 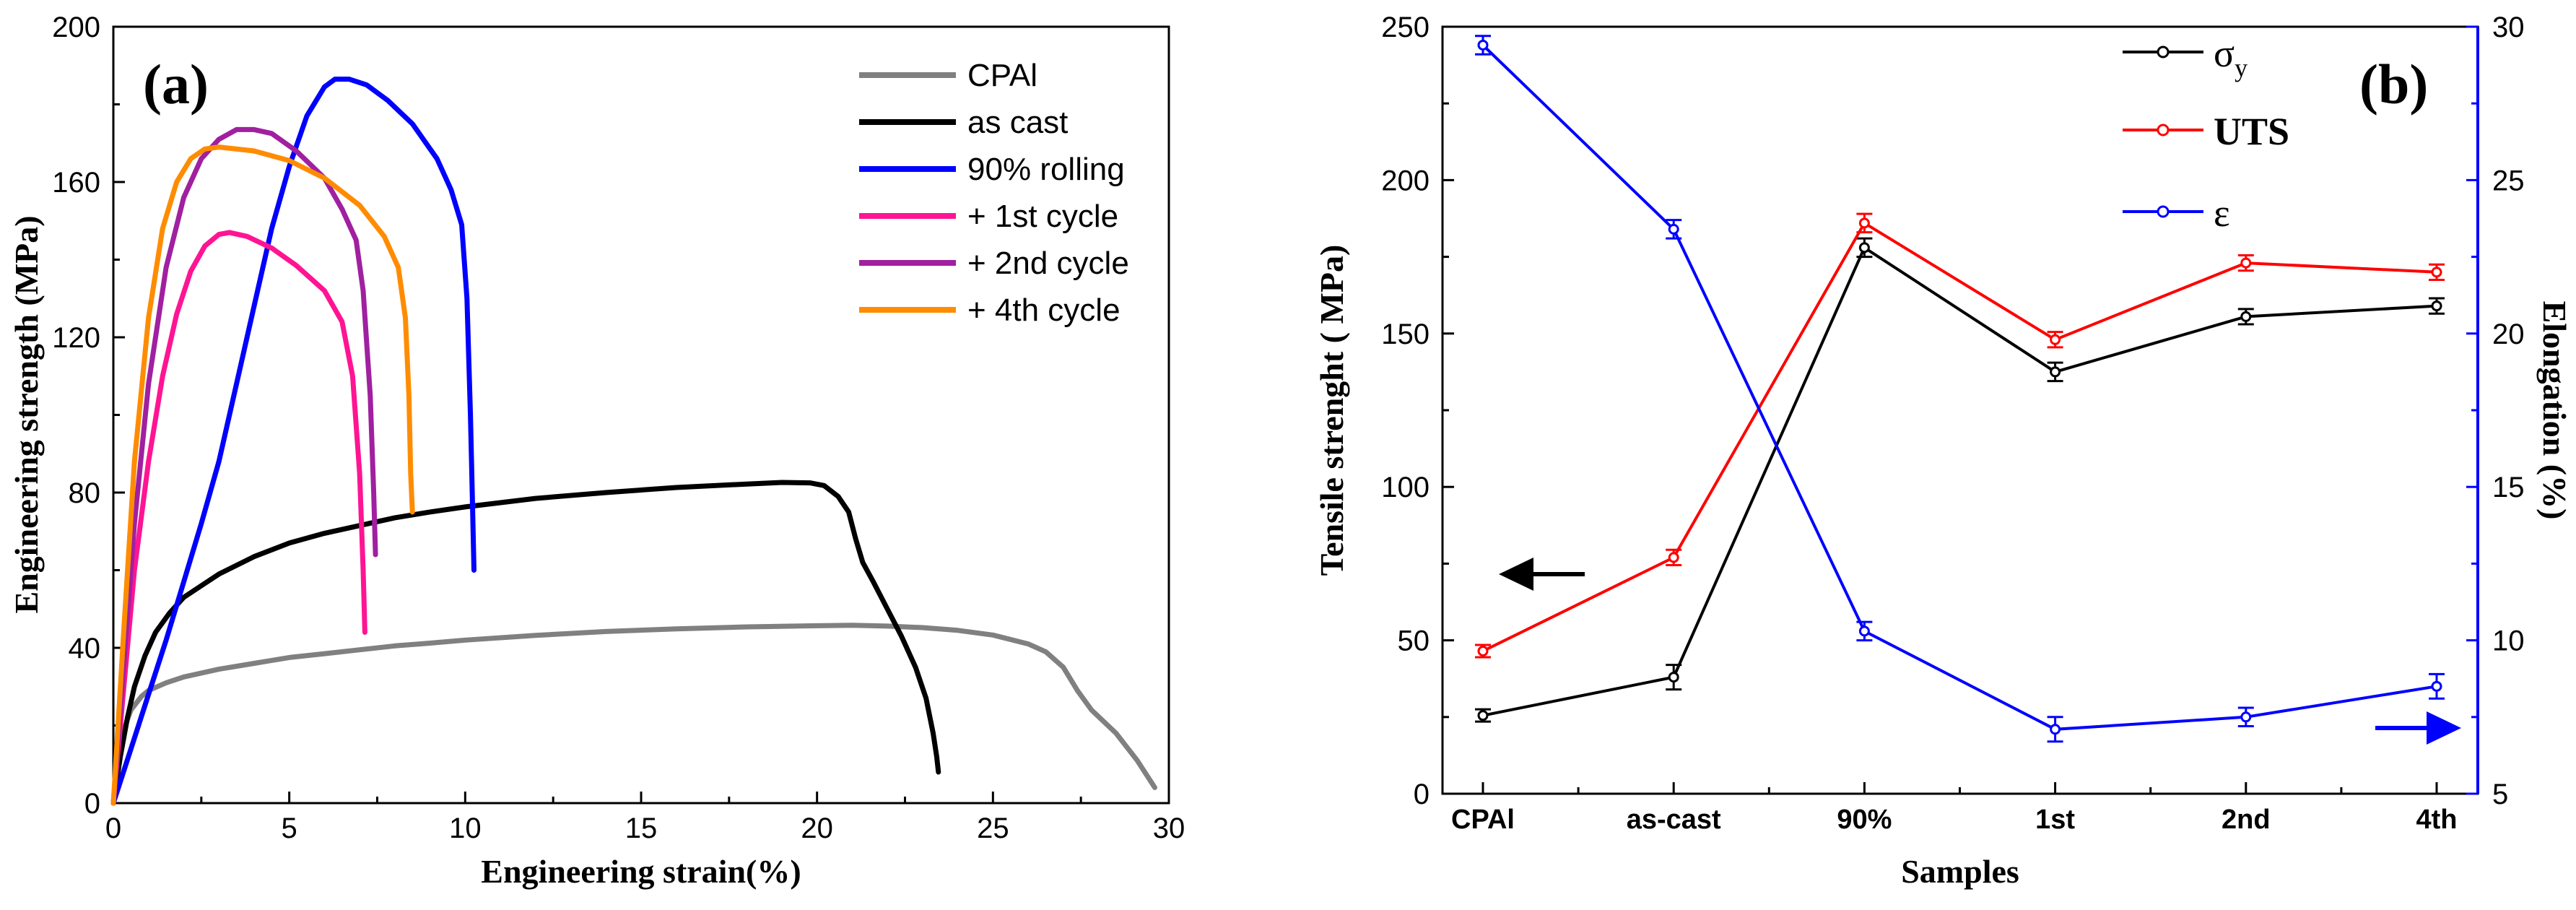 What do you see at coordinates (465, 828) in the screenshot?
I see `x-tick-label: 10` at bounding box center [465, 828].